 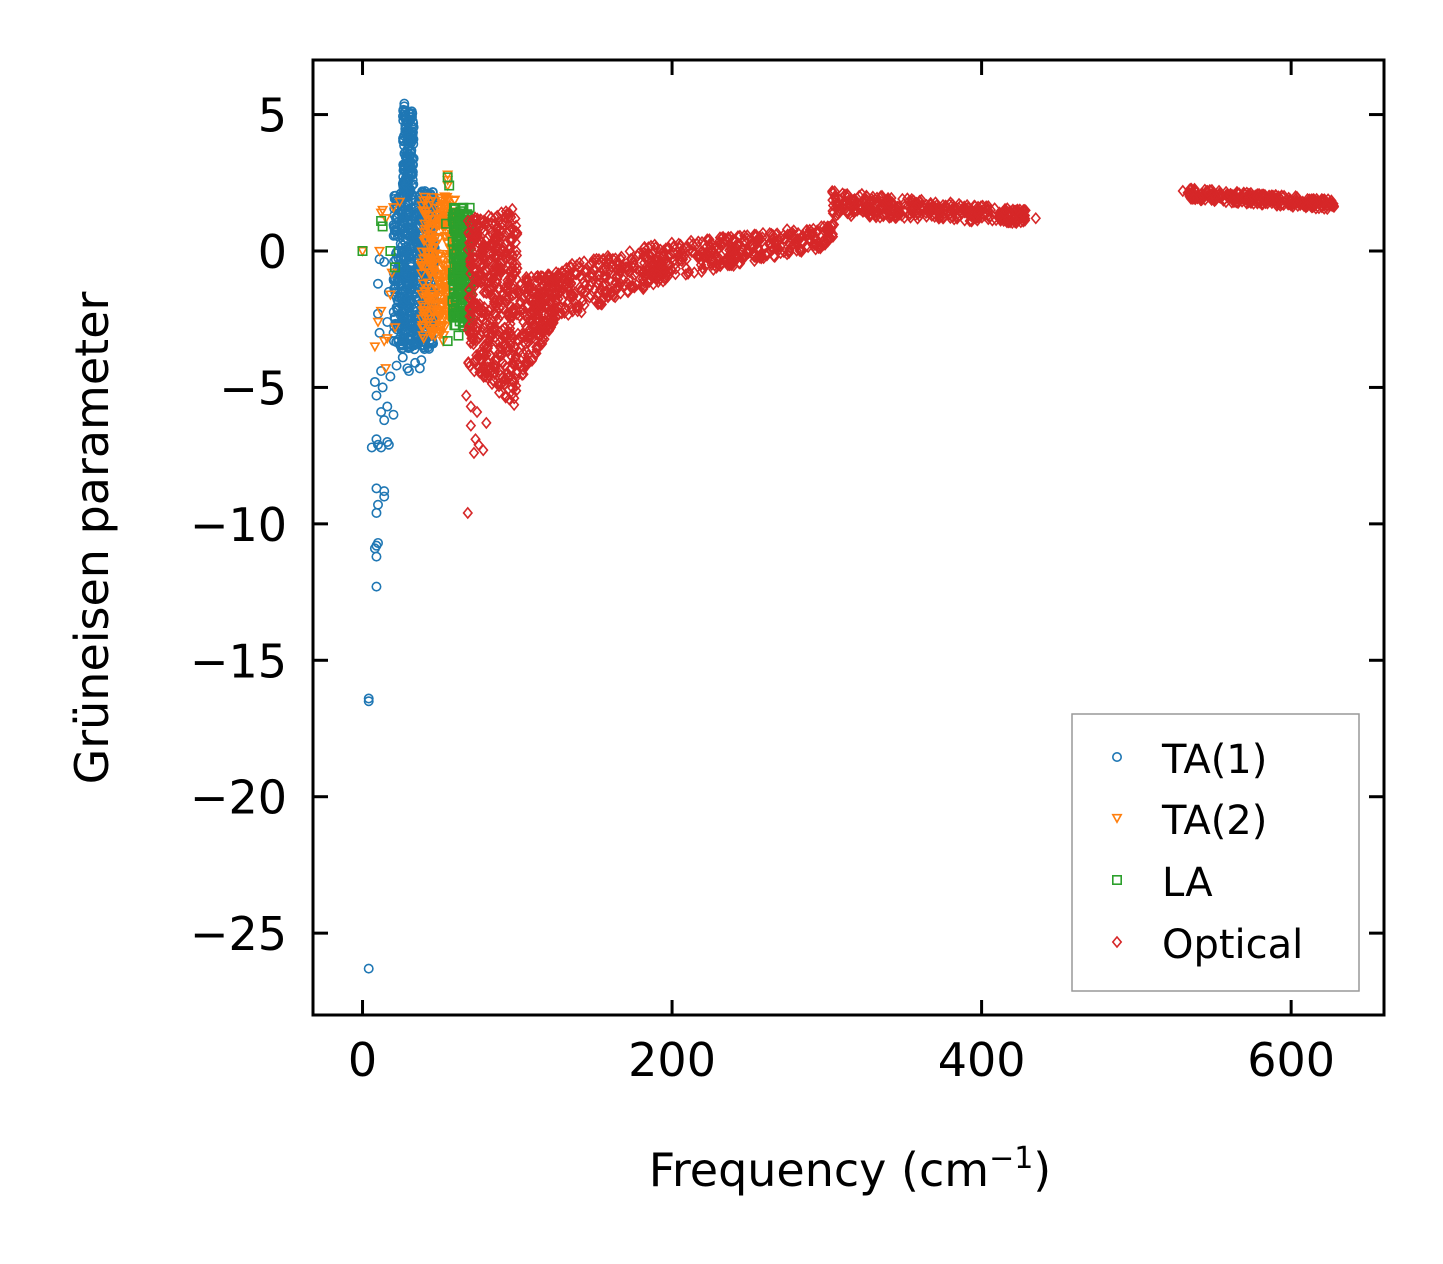 I want to click on x-tick-label: 0, so click(x=362, y=1060).